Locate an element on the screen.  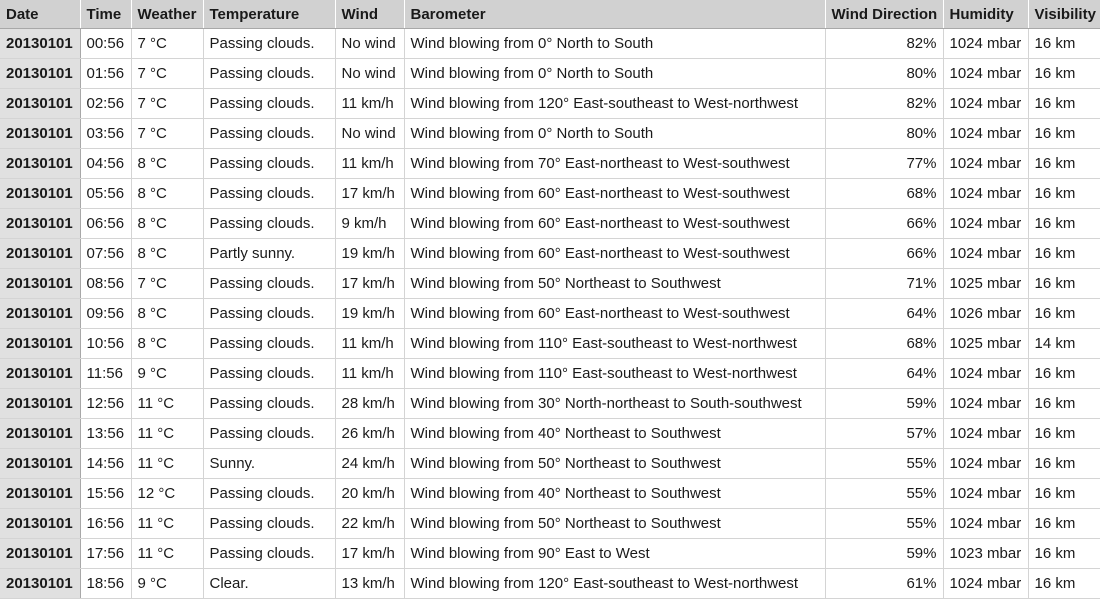
column-header-barometer: Barometer is located at coordinates (615, 14).